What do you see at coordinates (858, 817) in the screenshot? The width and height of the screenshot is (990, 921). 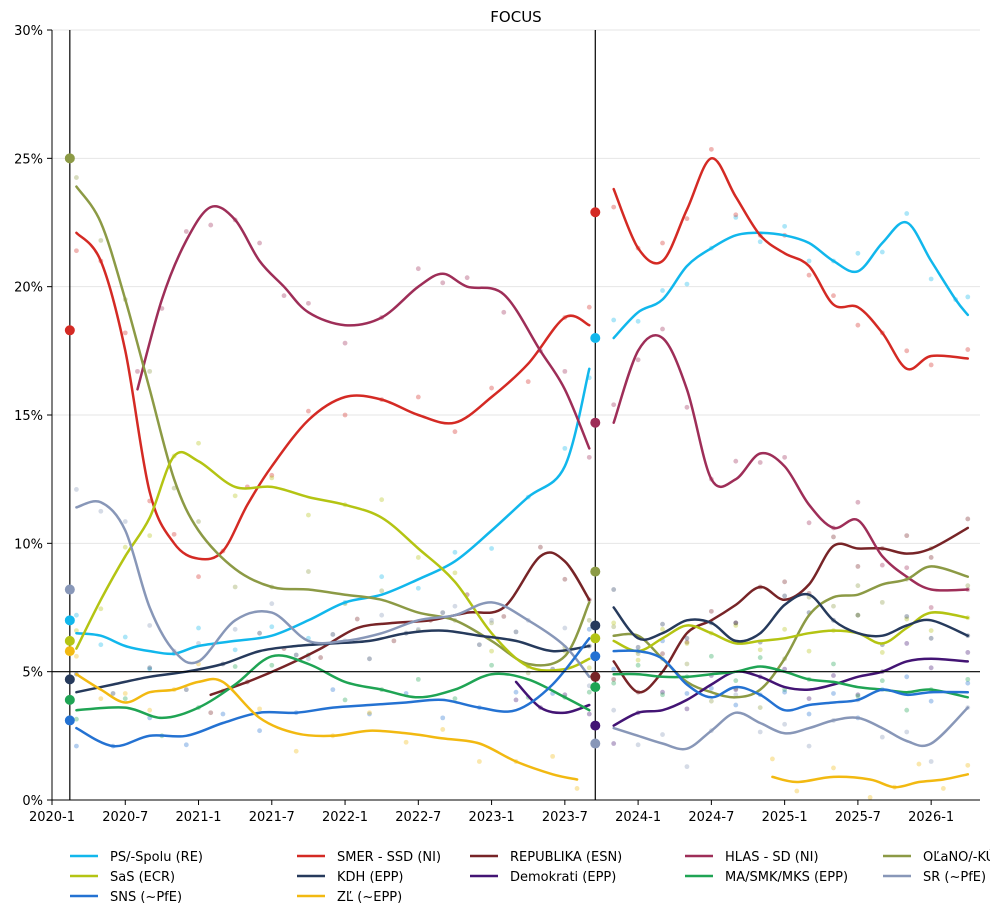 I see `x-tick-label: 2025-7` at bounding box center [858, 817].